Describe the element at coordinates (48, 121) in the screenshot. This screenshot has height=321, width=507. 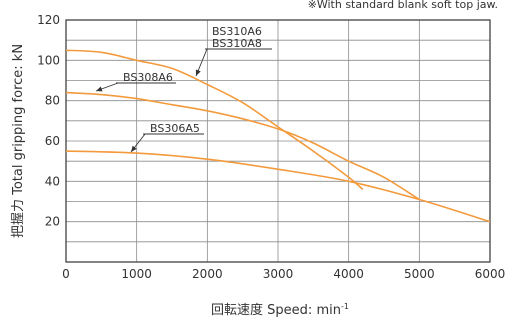
I see `y-tick-labels: 20 40 60 80 100 120` at that location.